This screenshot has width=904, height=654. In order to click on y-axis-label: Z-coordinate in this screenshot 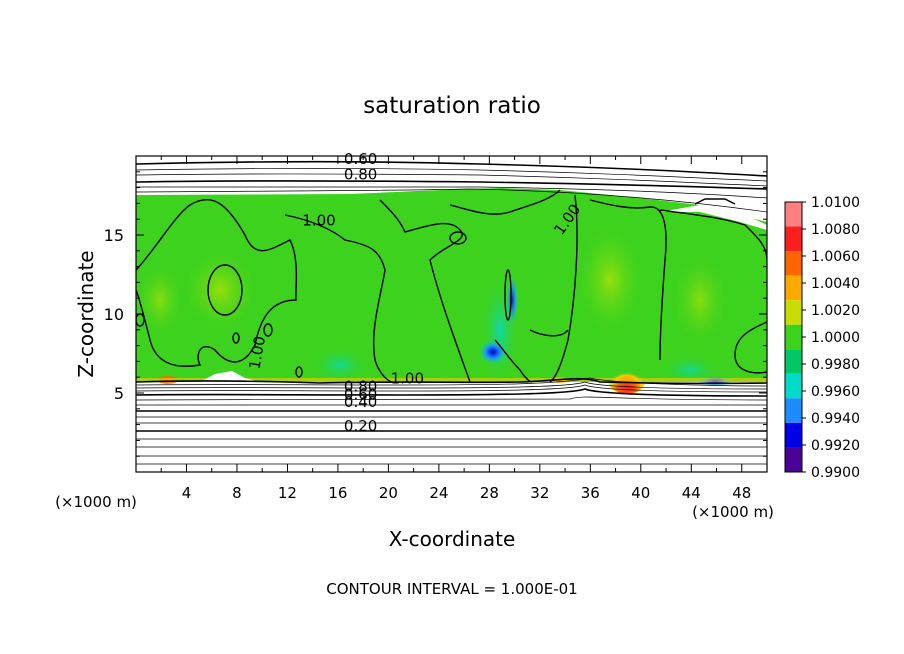, I will do `click(86, 313)`.